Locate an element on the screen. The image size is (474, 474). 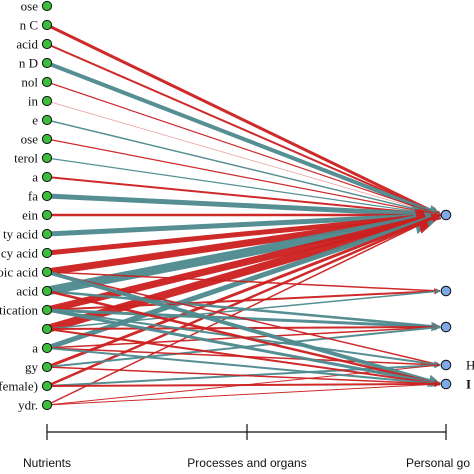
nutrient-label-14: oic acid is located at coordinates (19, 272).